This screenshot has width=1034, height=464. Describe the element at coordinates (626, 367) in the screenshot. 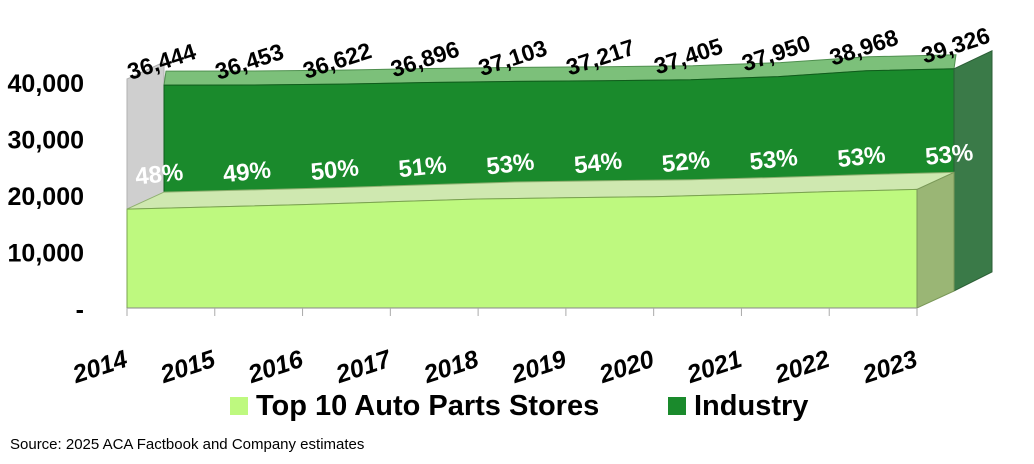

I see `x-tick-label: 2020` at that location.